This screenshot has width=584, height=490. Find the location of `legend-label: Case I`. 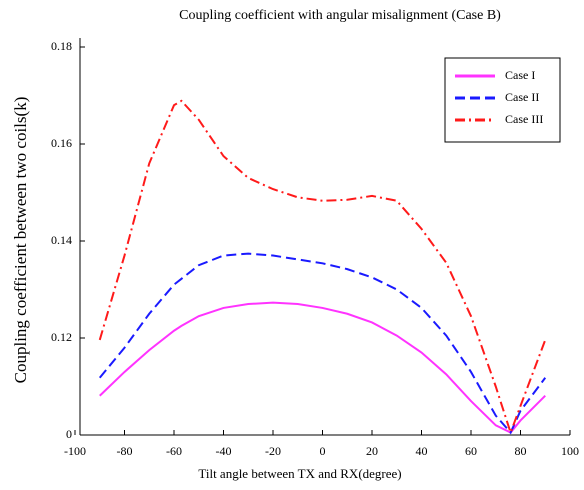

legend-label: Case I is located at coordinates (520, 75).